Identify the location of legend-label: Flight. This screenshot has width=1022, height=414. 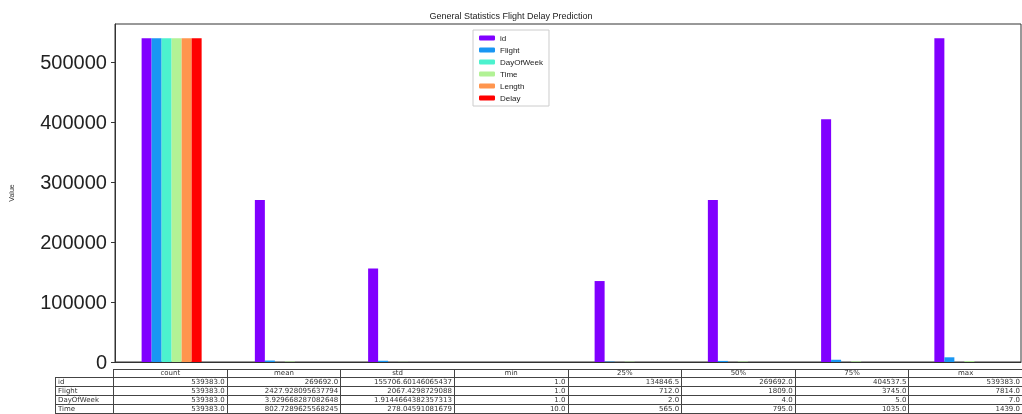
(510, 50).